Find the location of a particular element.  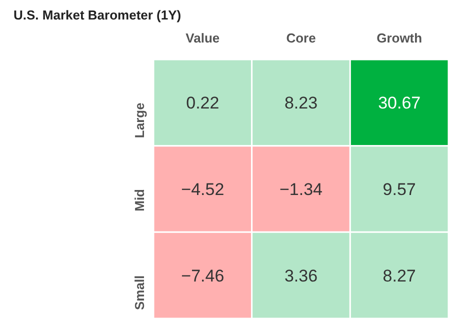

x-tick-label: Growth is located at coordinates (399, 38).